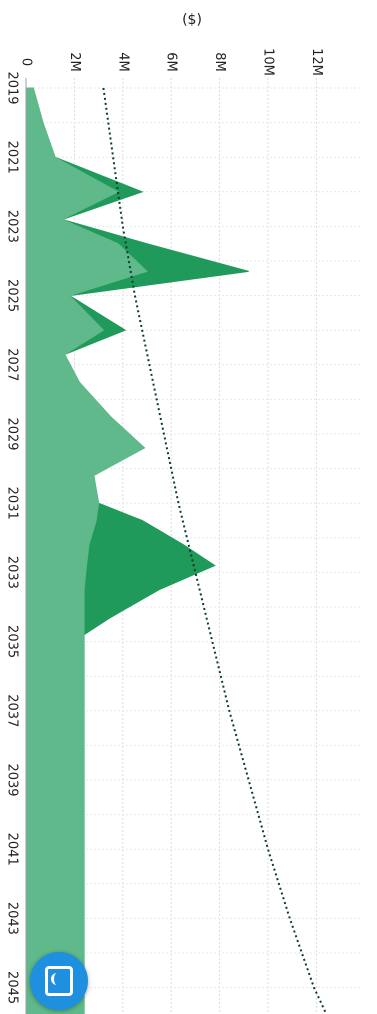 This screenshot has height=1014, width=377. What do you see at coordinates (12, 364) in the screenshot?
I see `time-tick-label: 2027` at bounding box center [12, 364].